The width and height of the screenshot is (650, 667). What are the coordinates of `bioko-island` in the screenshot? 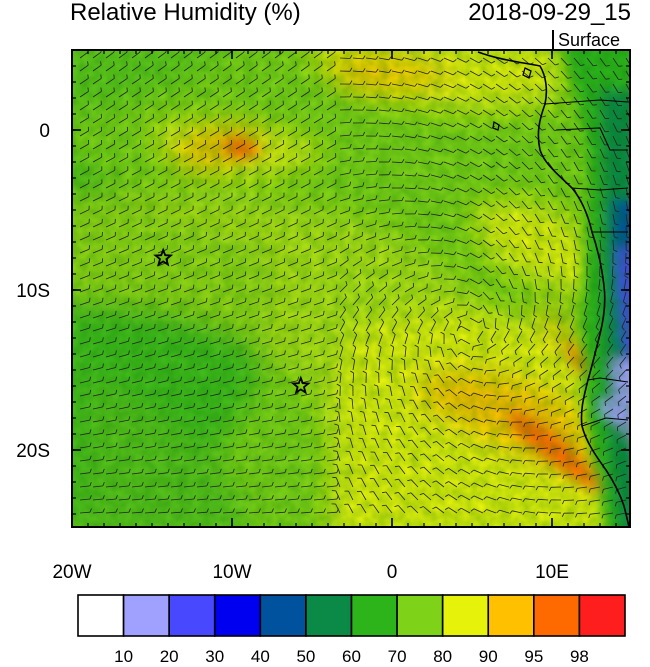 It's located at (527, 73).